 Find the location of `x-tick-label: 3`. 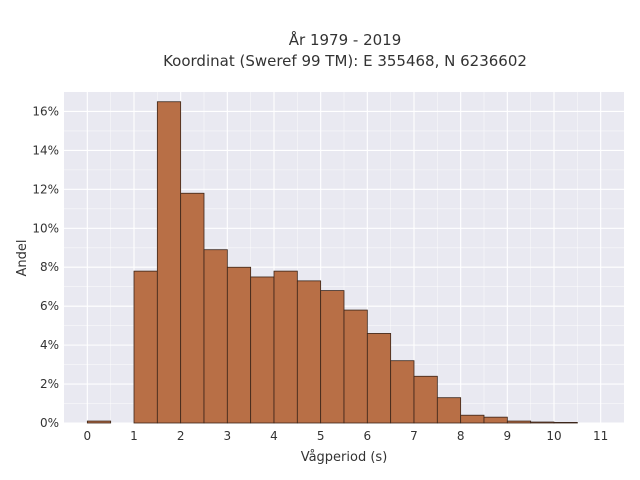

x-tick-label: 3 is located at coordinates (228, 436).